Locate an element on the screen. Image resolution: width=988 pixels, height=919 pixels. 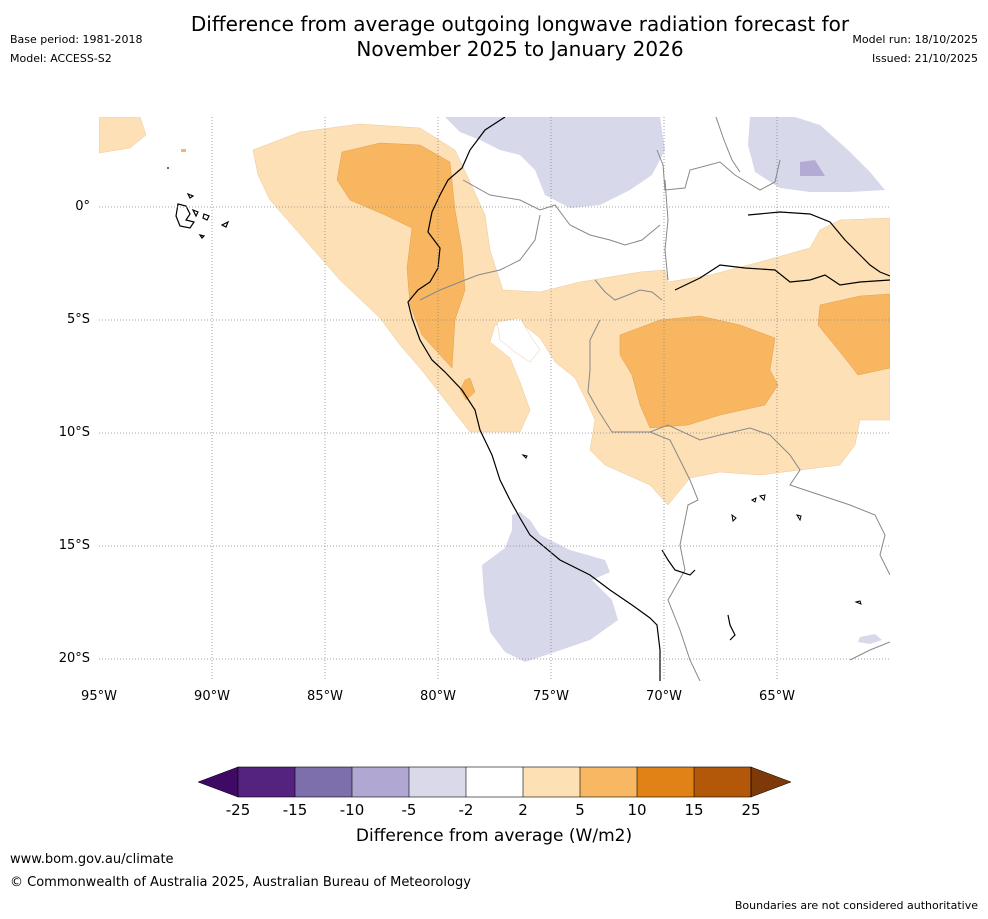
lon-label: 95°W is located at coordinates (99, 696).